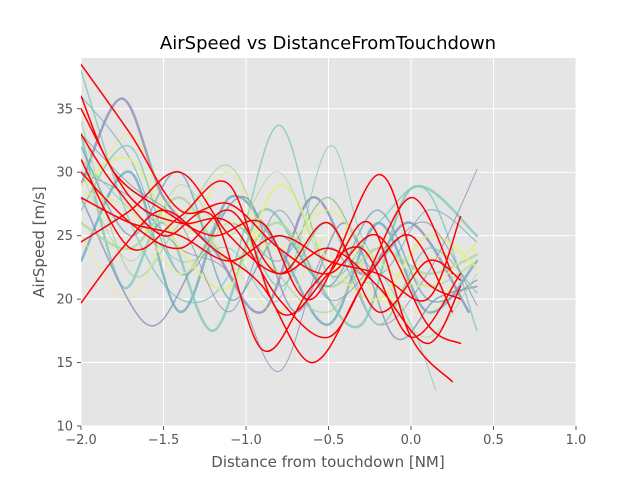 Image resolution: width=640 pixels, height=478 pixels. What do you see at coordinates (328, 43) in the screenshot?
I see `chart-title: AirSpeed vs DistanceFromTouchdown` at bounding box center [328, 43].